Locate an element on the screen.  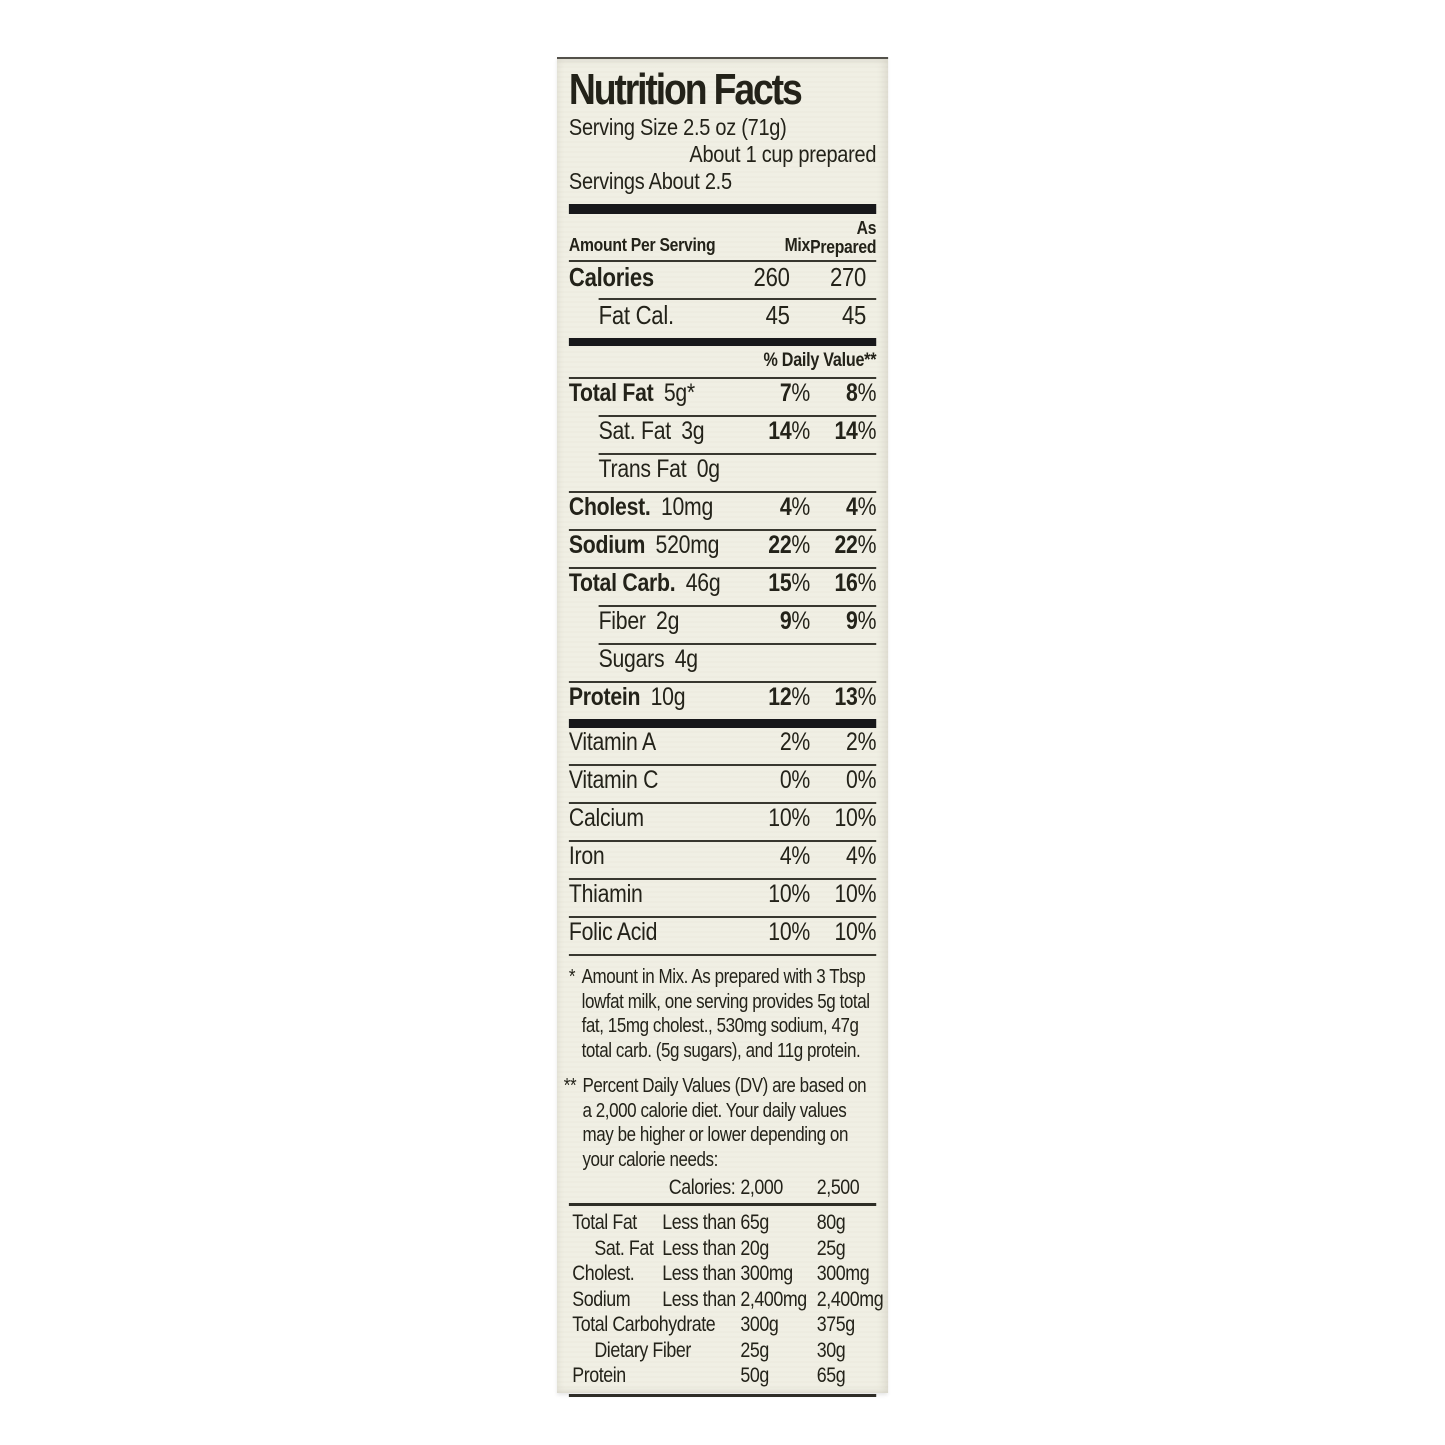
nutrient-amount: 46g is located at coordinates (703, 583).